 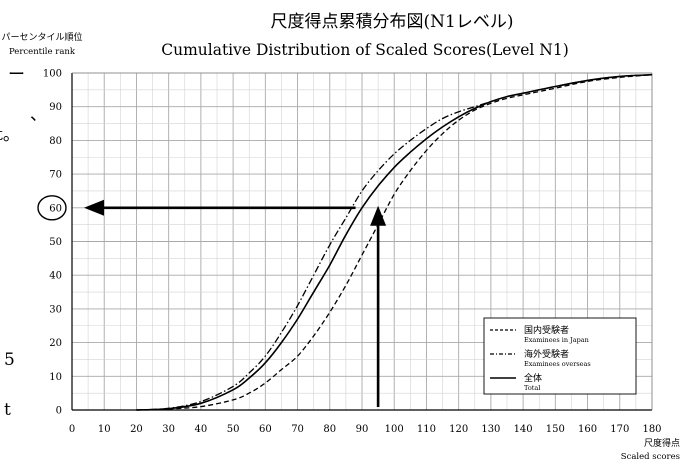 What do you see at coordinates (362, 429) in the screenshot?
I see `x-tick-label: 90` at bounding box center [362, 429].